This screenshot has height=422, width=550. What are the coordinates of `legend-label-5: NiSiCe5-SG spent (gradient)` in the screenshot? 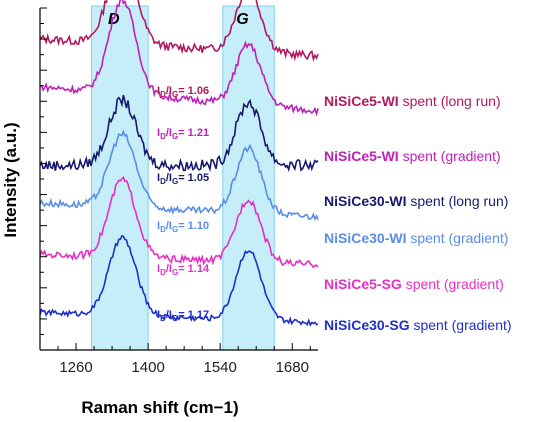 It's located at (414, 284).